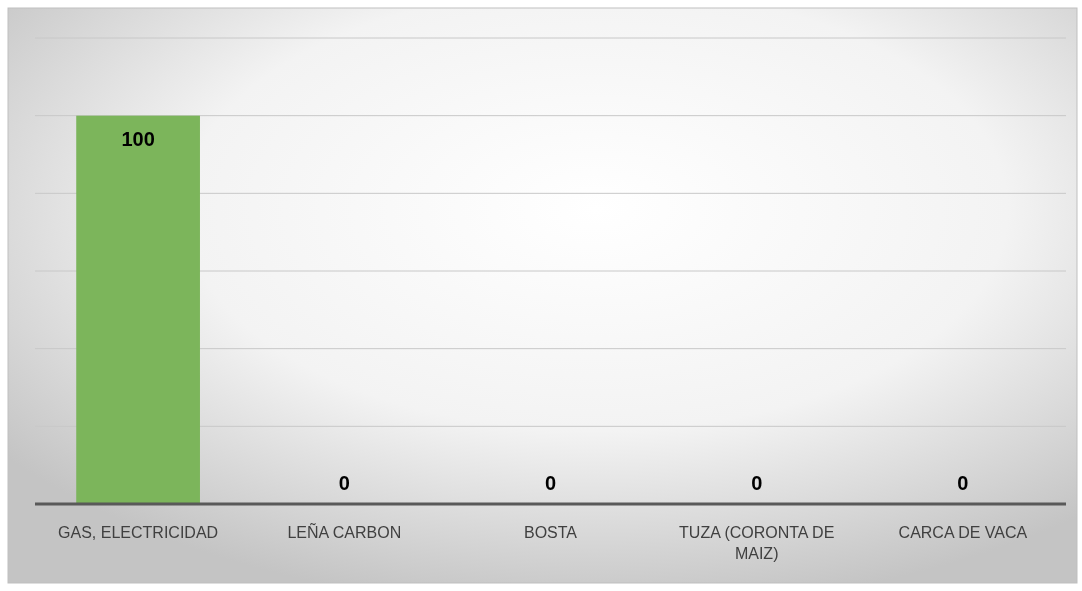 This screenshot has height=591, width=1082. Describe the element at coordinates (138, 532) in the screenshot. I see `x-tick-label: GAS, ELECTRICIDAD` at that location.